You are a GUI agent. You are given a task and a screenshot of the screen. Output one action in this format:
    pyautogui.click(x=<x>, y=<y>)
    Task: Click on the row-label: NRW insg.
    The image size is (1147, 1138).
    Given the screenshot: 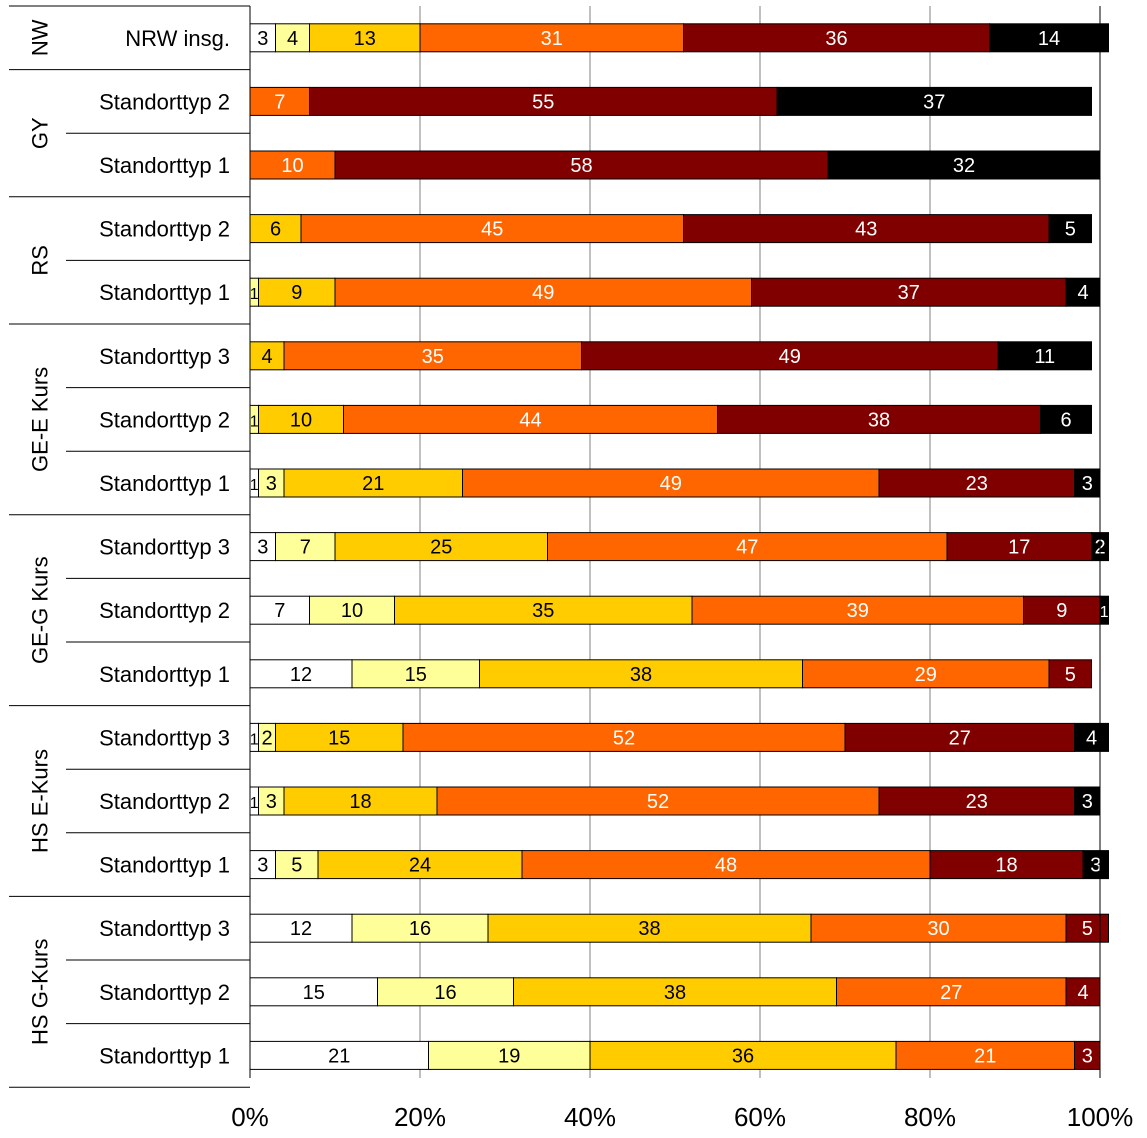 What is the action you would take?
    pyautogui.click(x=177, y=38)
    